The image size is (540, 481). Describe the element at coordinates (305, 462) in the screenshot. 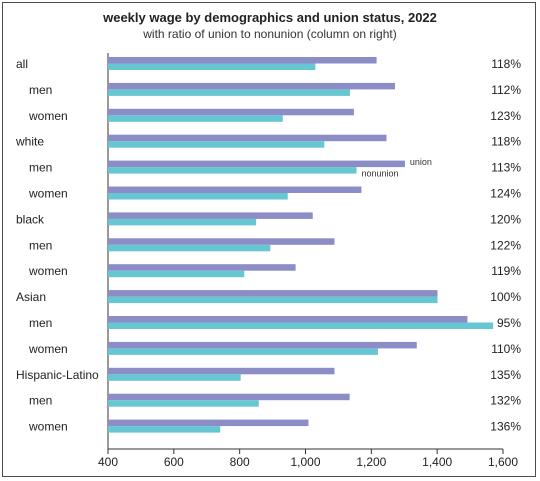

I see `x-tick-label: 1,000` at that location.